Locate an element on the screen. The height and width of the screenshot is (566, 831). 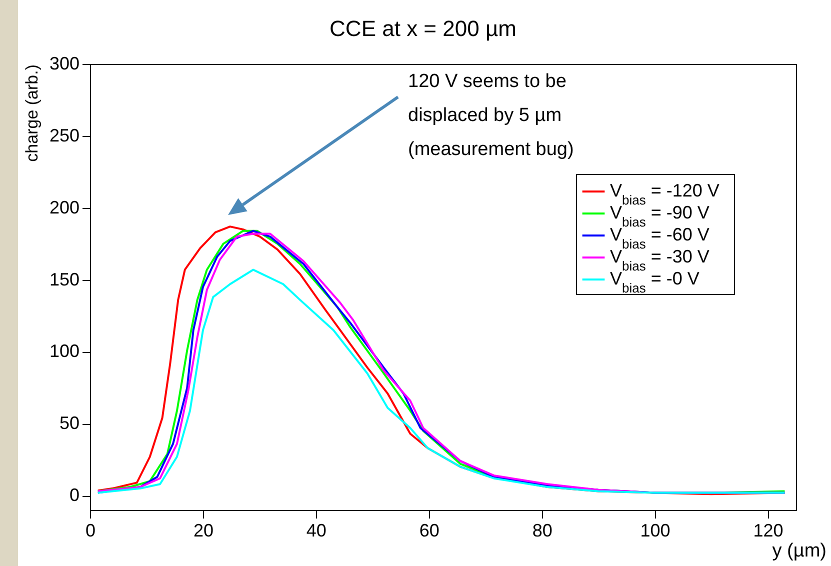
annotation: 120 V seems to be displaced by 5 µm (measurement bug) is located at coordinates (491, 115).